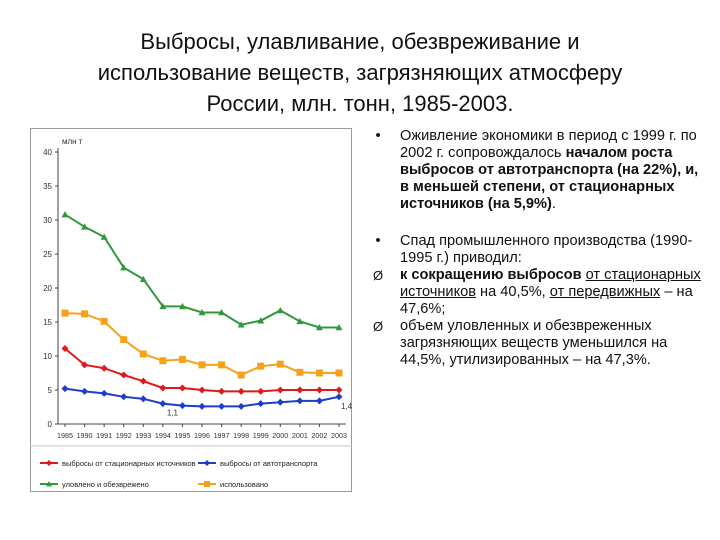 The width and height of the screenshot is (720, 540). I want to click on y-tick-label: 30, so click(47, 220).